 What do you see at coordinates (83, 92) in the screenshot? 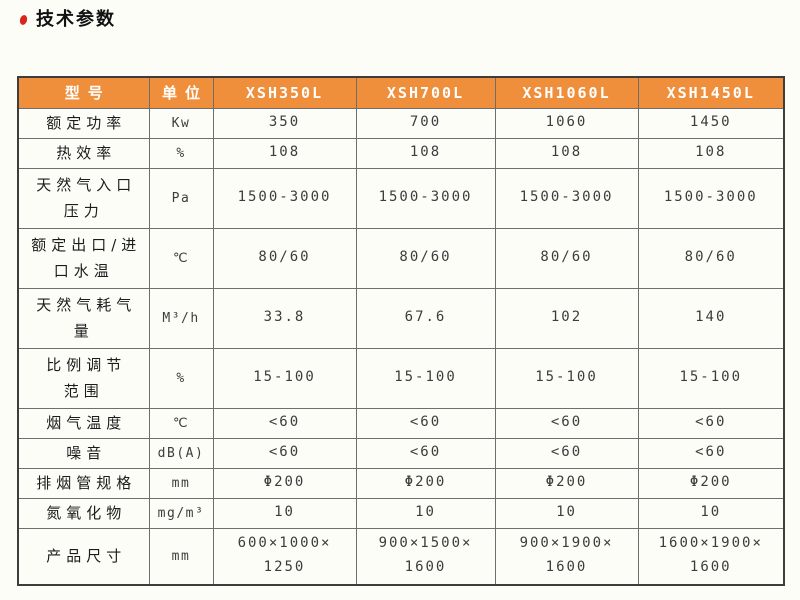
I see `model-header-cell: 型号` at bounding box center [83, 92].